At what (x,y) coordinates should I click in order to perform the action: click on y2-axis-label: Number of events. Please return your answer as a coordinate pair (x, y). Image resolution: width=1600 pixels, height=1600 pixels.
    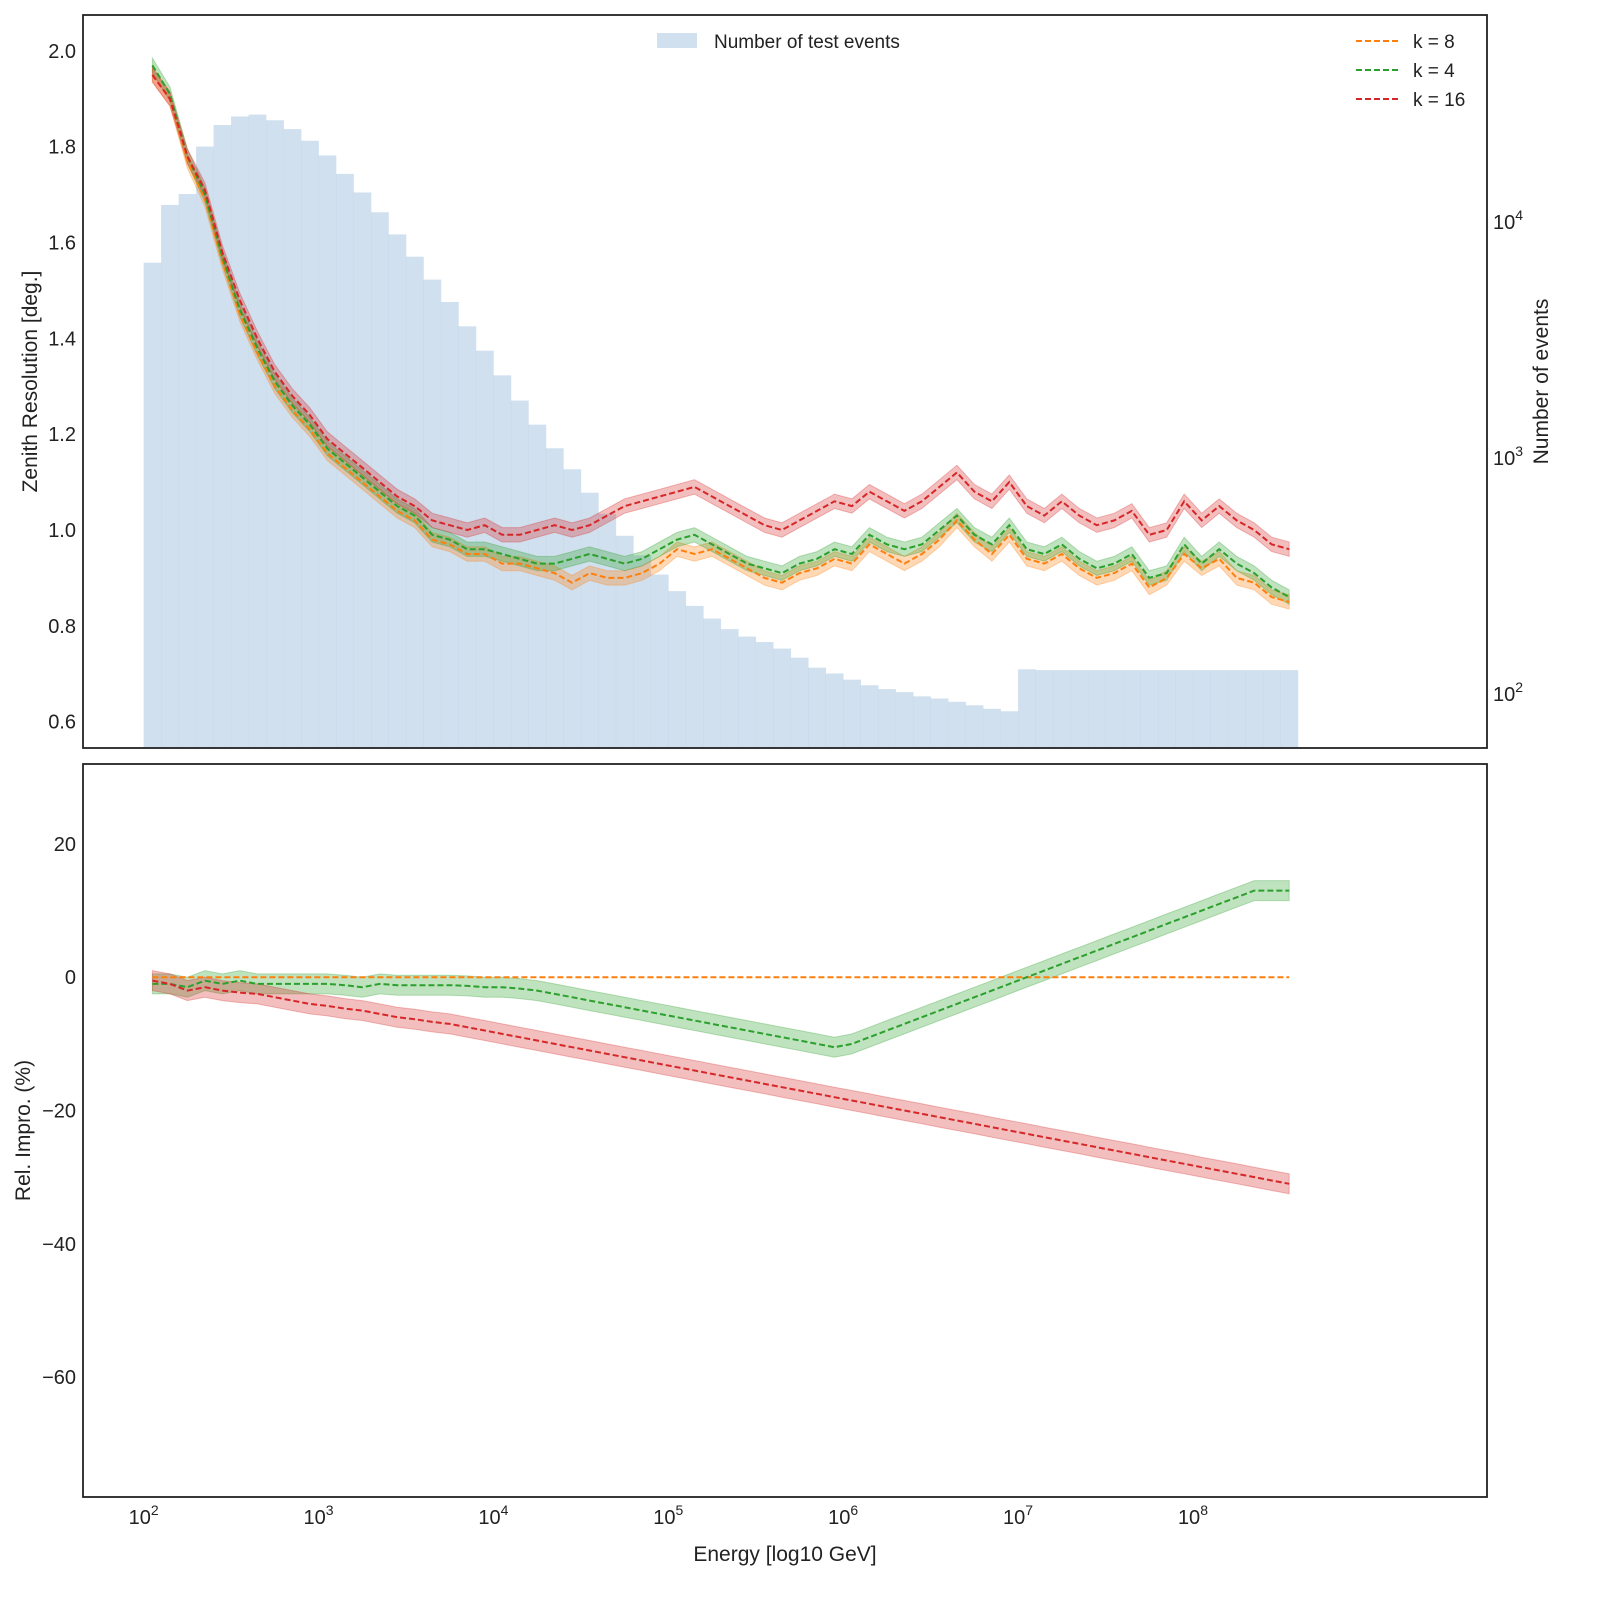
    Looking at the image, I should click on (1541, 382).